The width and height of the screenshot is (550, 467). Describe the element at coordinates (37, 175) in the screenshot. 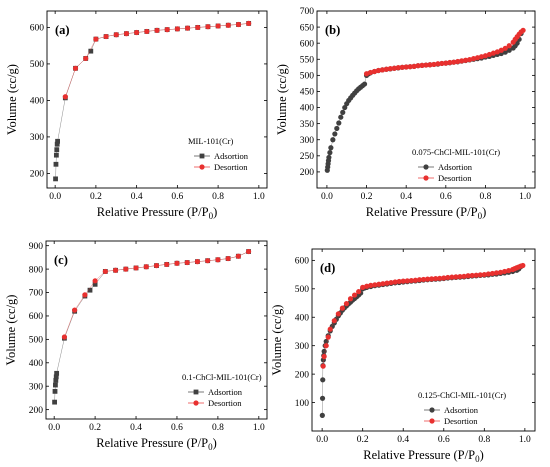

I see `y-tick-label: 200` at that location.